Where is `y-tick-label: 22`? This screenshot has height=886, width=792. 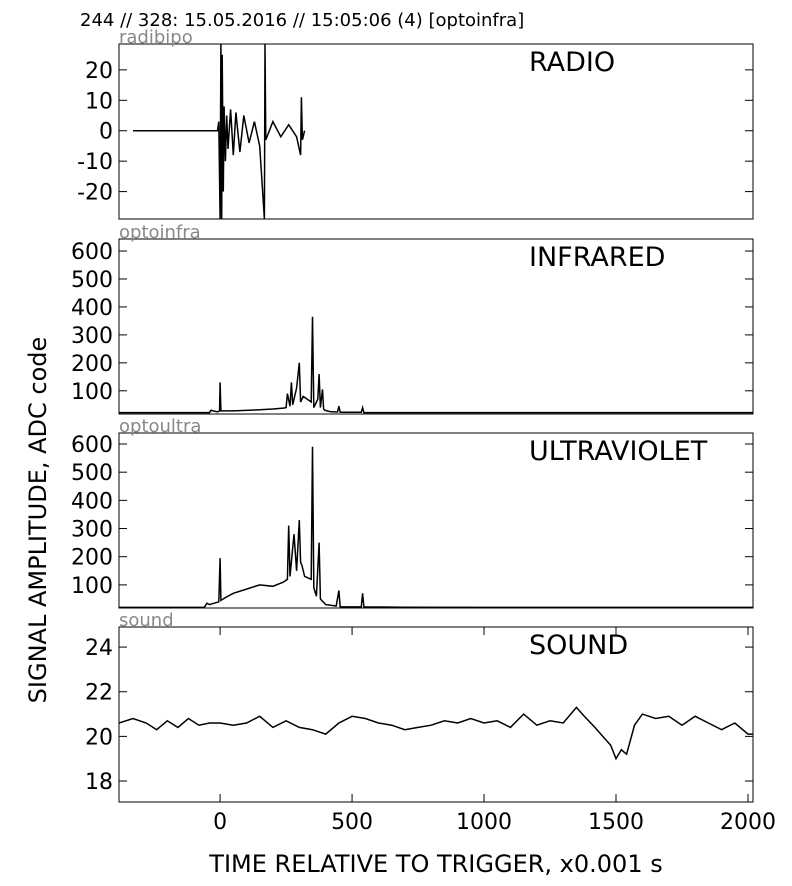 y-tick-label: 22 is located at coordinates (99, 693).